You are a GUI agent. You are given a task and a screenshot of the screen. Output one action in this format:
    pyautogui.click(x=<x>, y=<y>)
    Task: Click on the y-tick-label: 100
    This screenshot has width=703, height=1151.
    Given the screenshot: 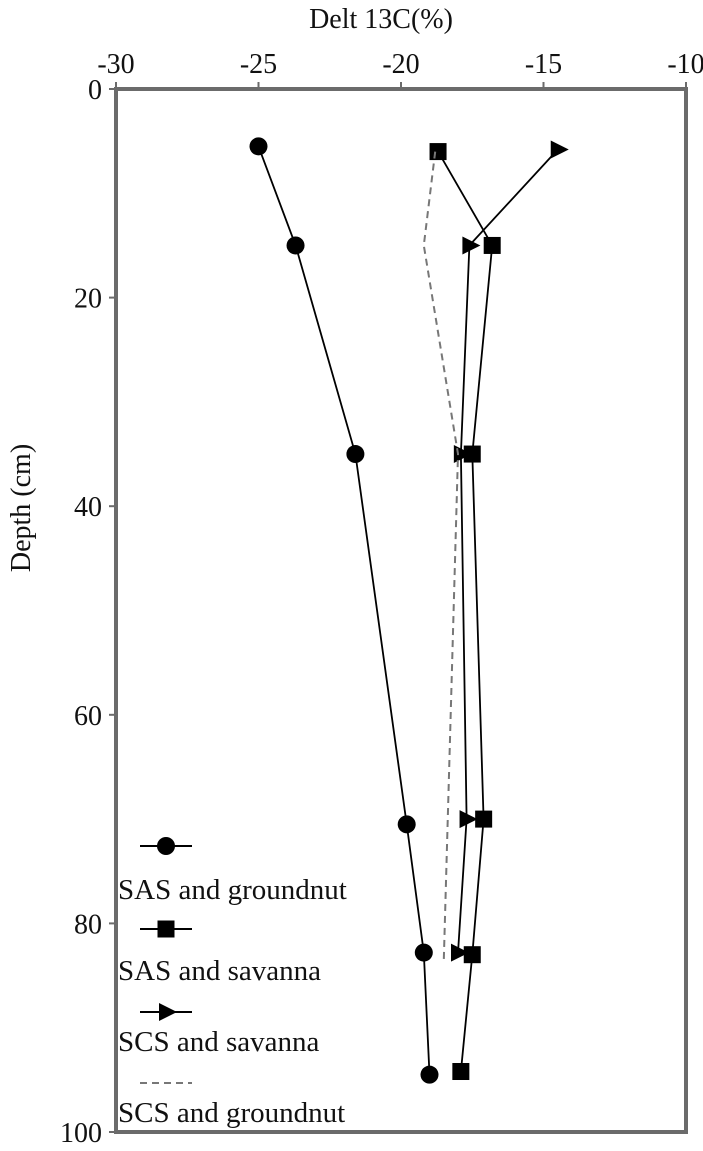 What is the action you would take?
    pyautogui.click(x=81, y=1133)
    